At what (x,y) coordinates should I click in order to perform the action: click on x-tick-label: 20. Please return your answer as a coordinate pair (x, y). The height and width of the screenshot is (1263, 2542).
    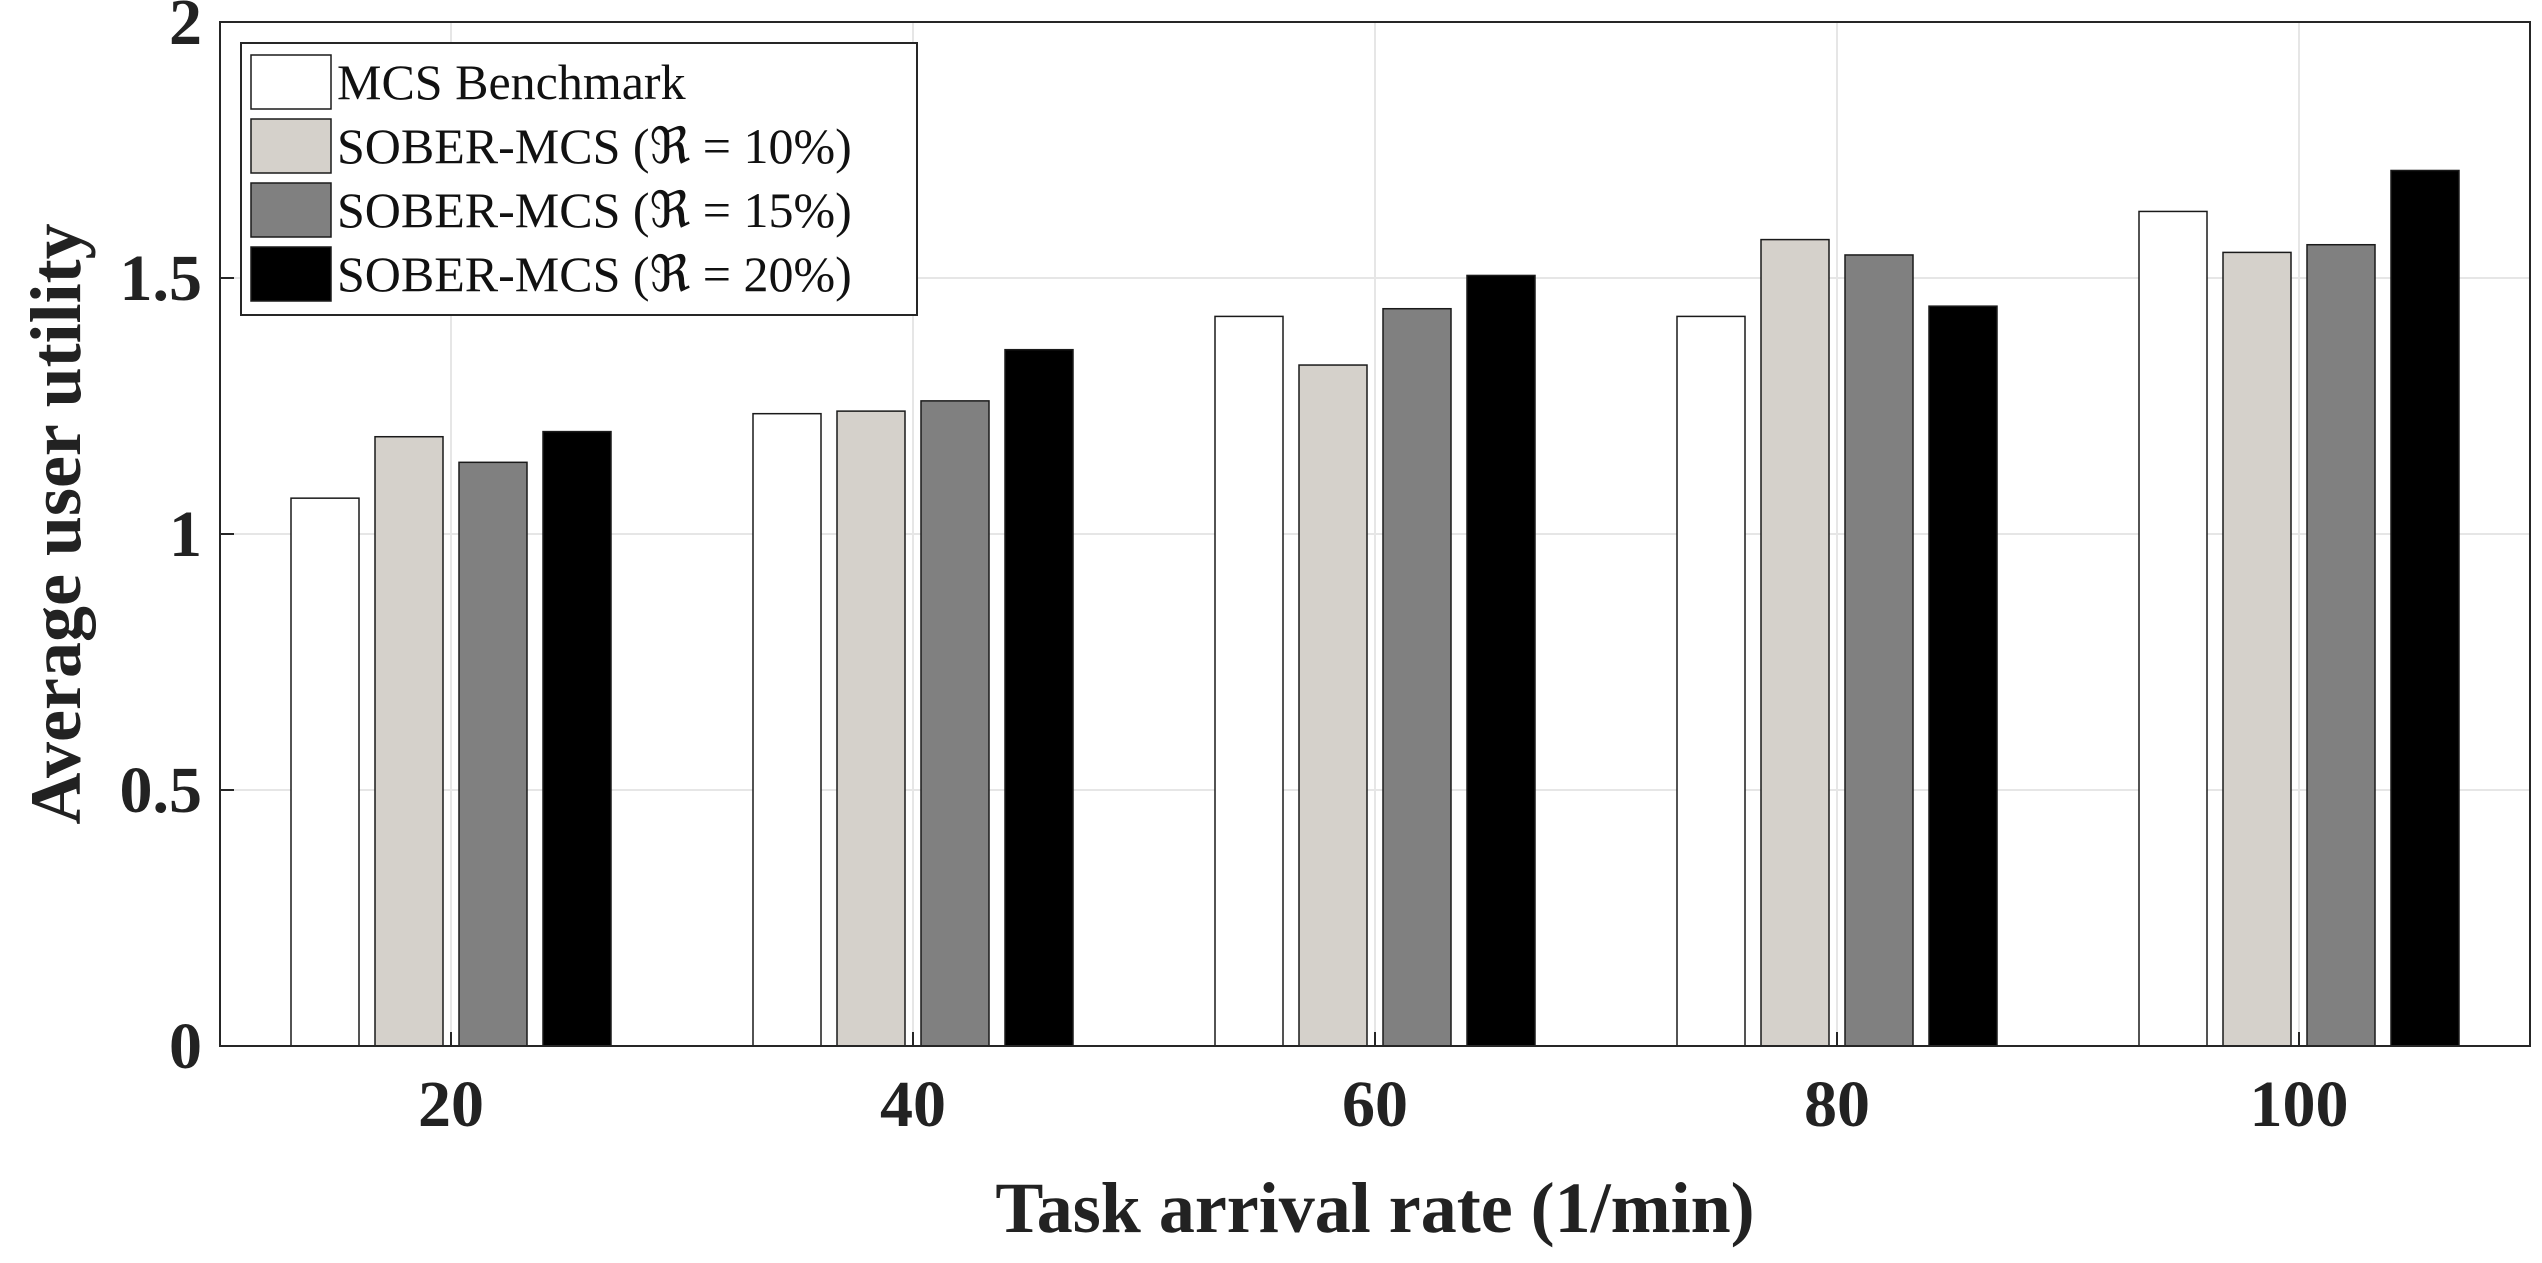
    Looking at the image, I should click on (451, 1104).